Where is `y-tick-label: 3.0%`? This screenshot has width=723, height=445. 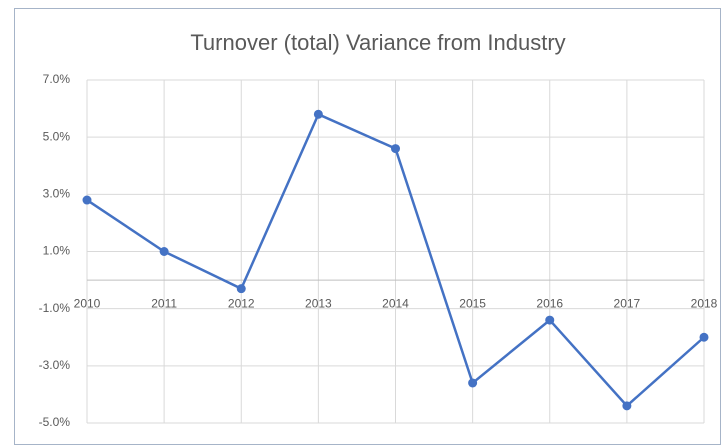
y-tick-label: 3.0% is located at coordinates (57, 194).